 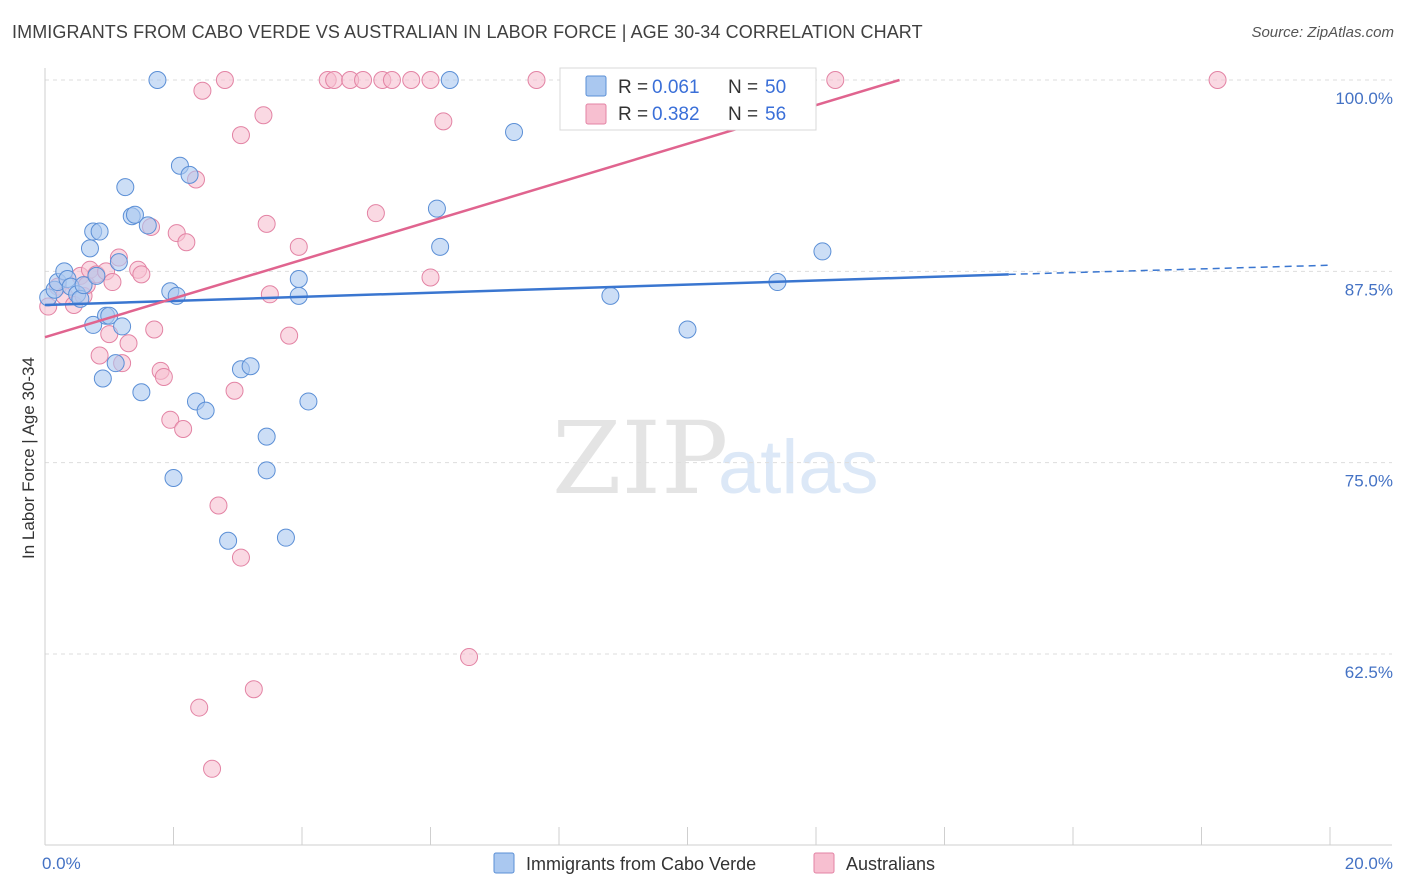 What do you see at coordinates (61, 863) in the screenshot?
I see `x-tick-label: 0.0%` at bounding box center [61, 863].